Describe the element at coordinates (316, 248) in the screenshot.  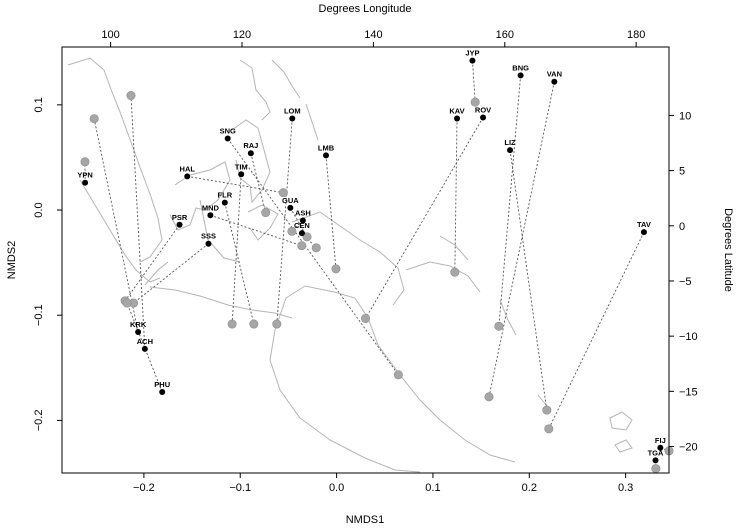
I see `geo-point-cen` at that location.